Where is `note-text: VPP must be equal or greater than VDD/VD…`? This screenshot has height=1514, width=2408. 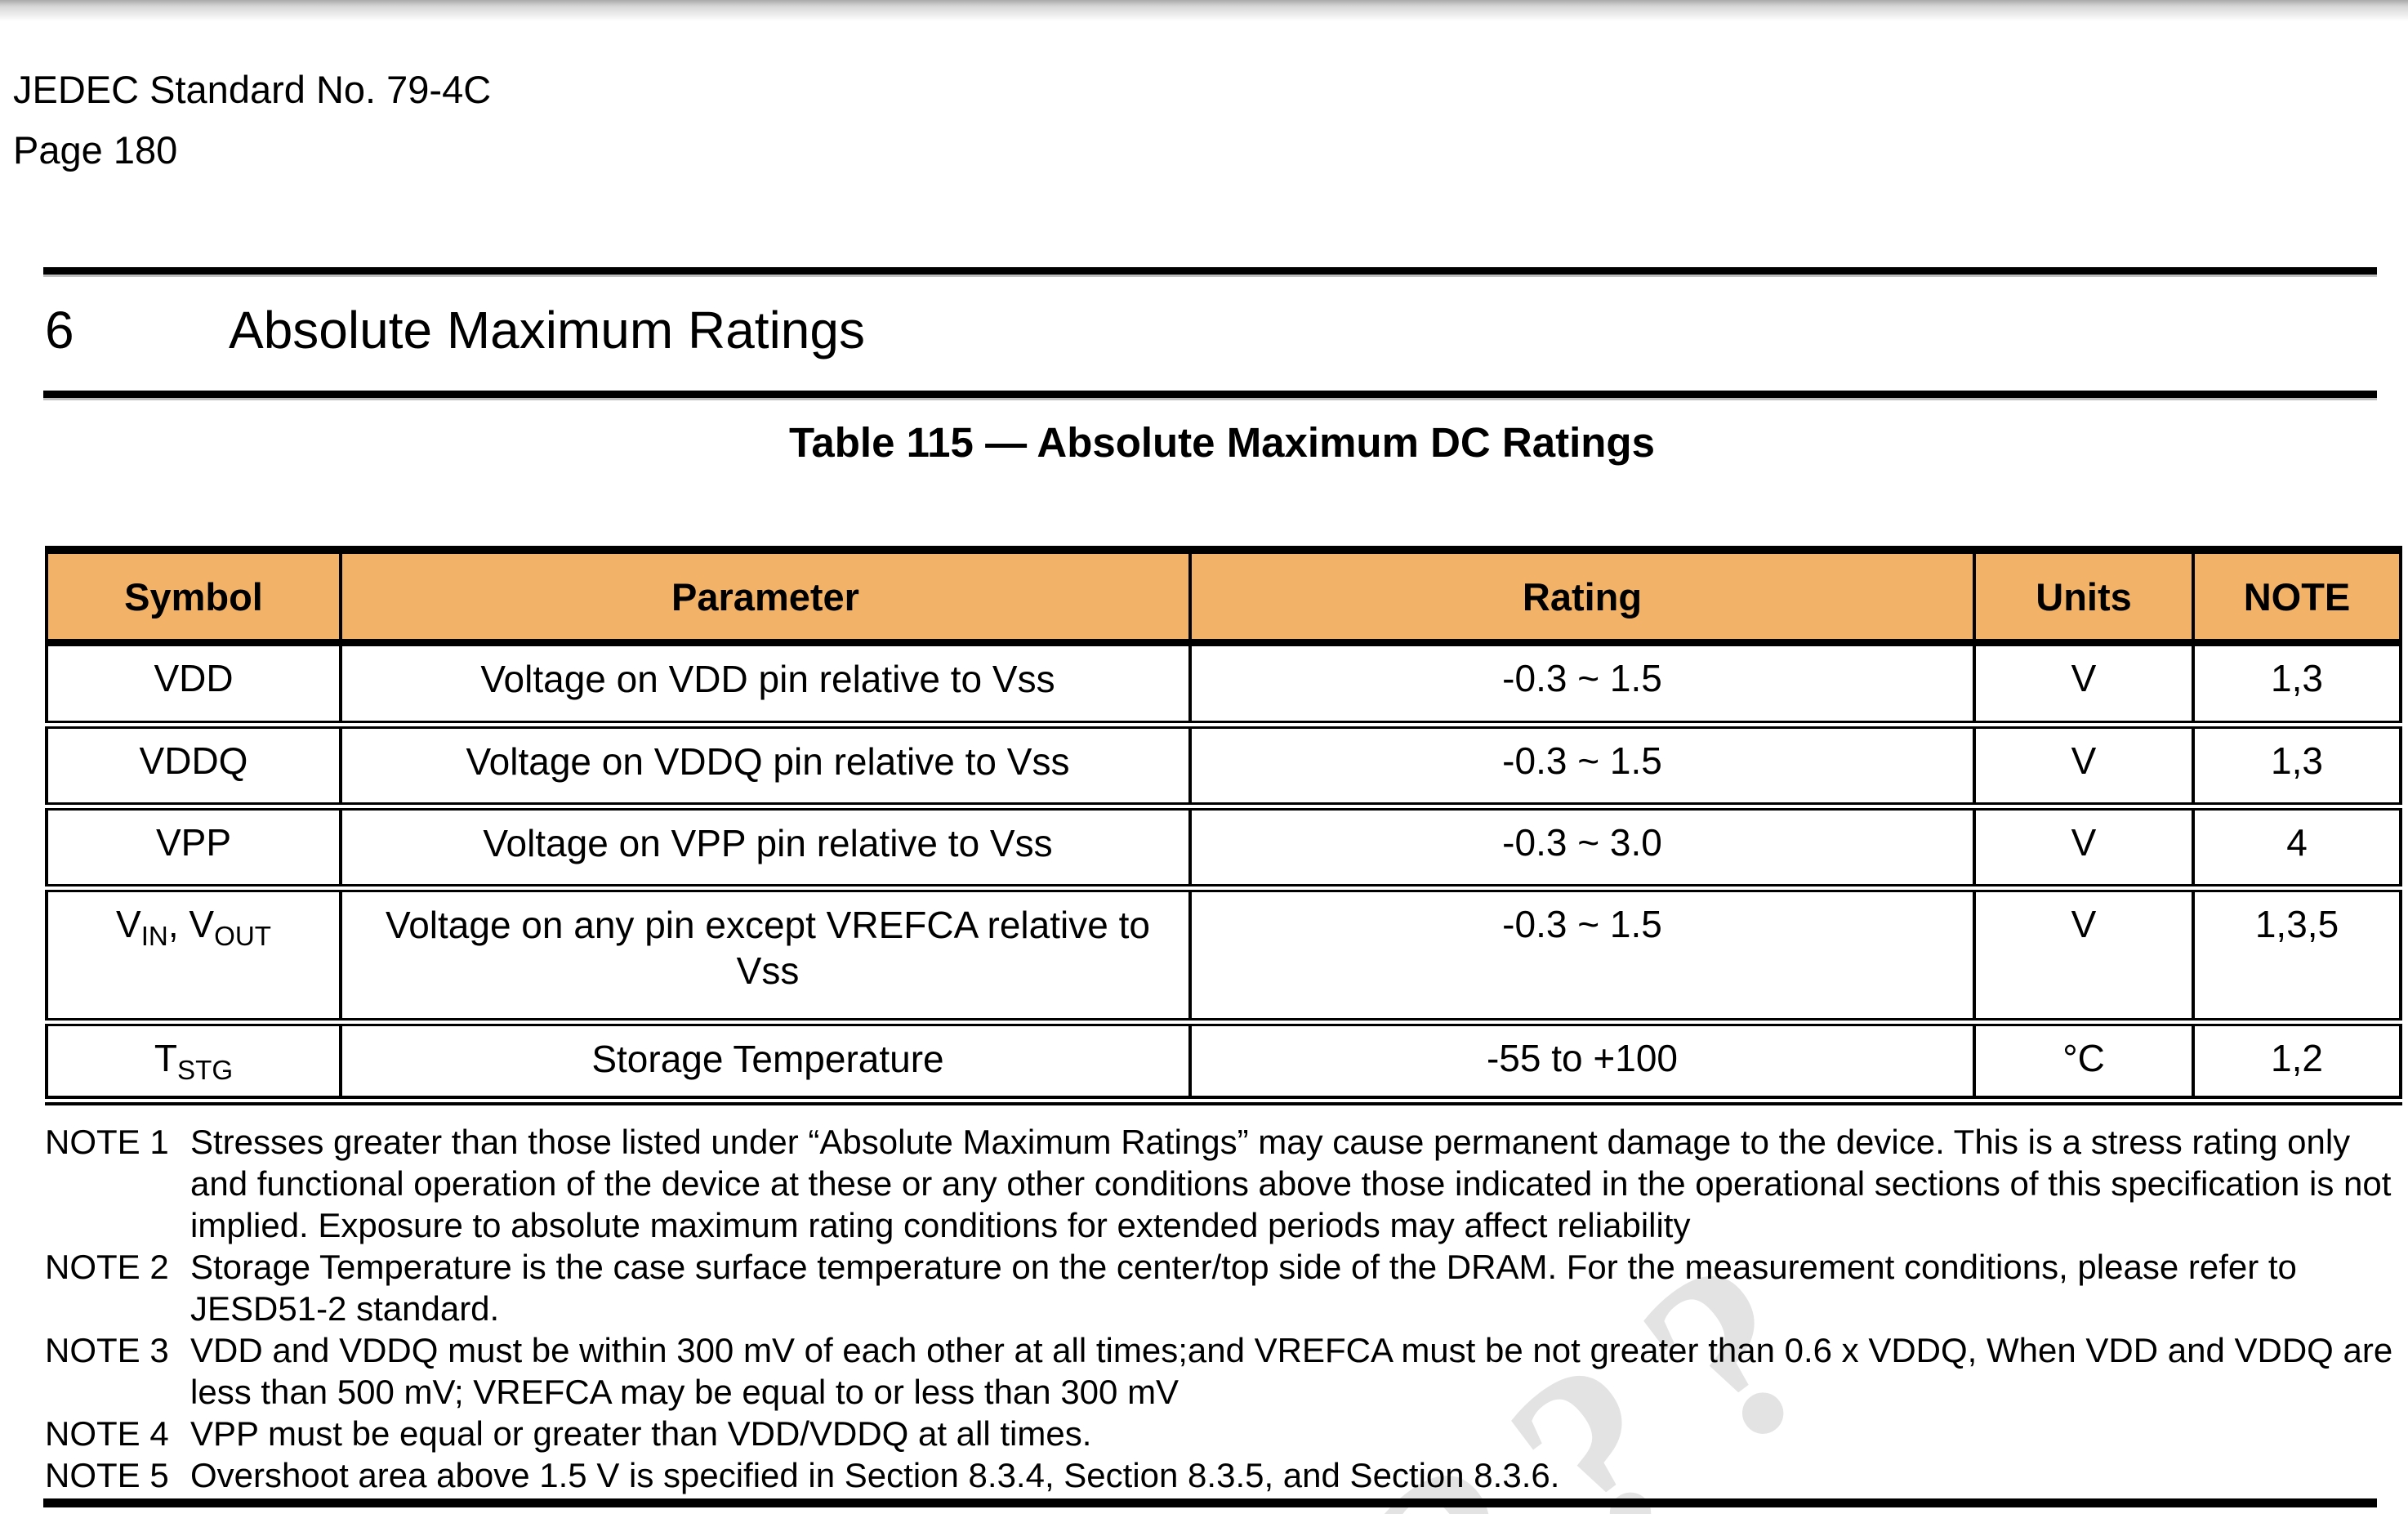
note-text: VPP must be equal or greater than VDD/VD… is located at coordinates (641, 1433).